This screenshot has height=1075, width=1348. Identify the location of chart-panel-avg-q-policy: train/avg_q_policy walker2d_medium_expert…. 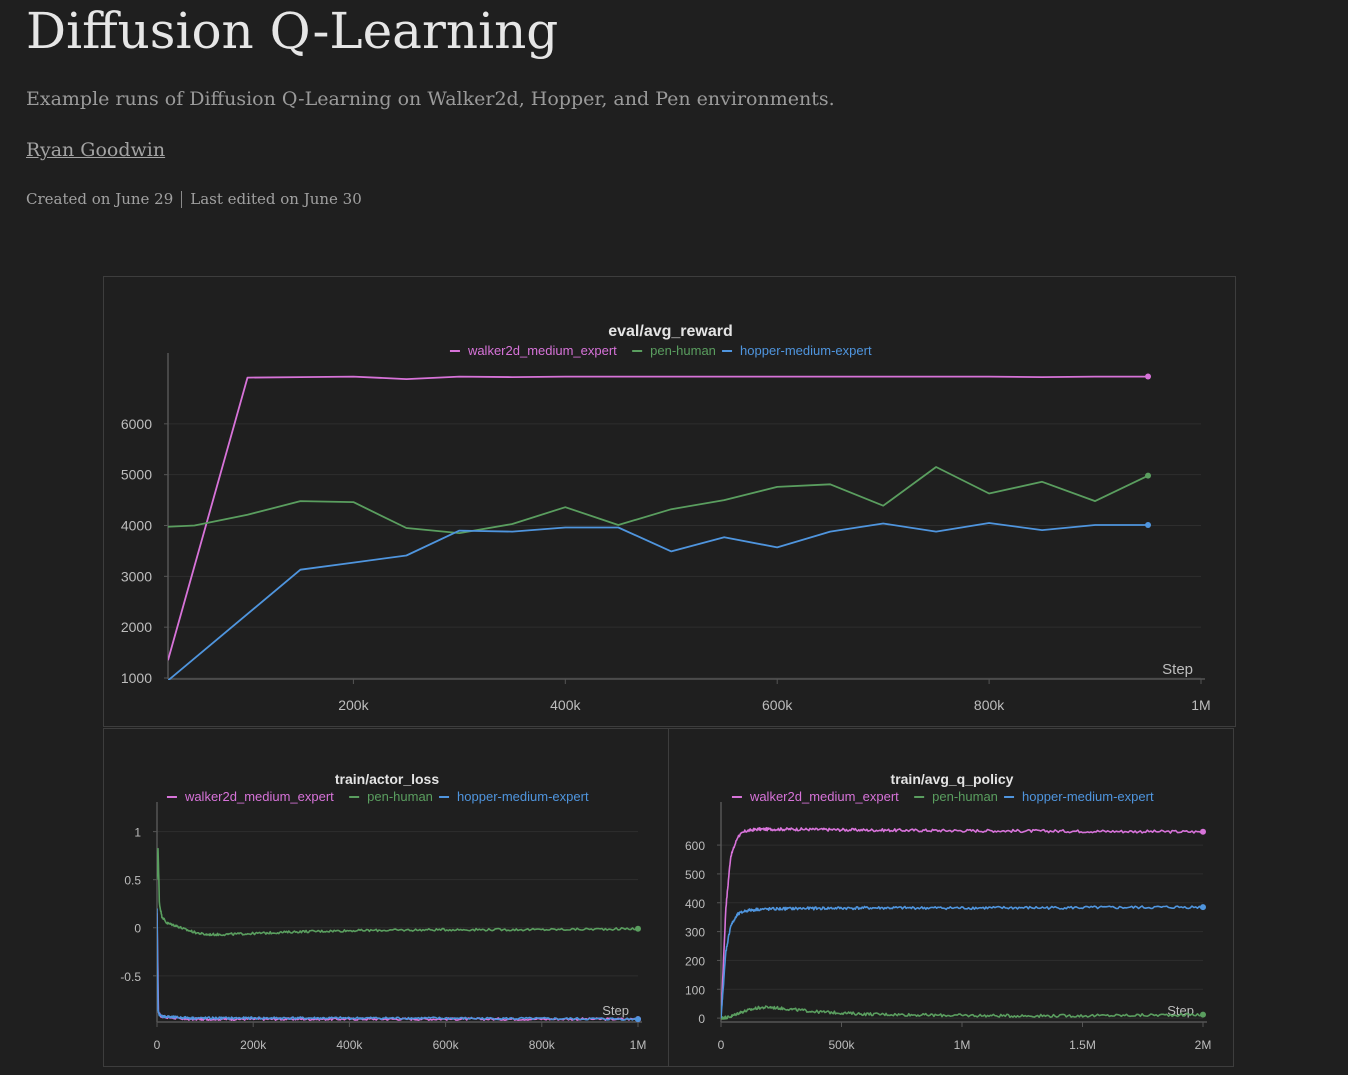
(951, 897).